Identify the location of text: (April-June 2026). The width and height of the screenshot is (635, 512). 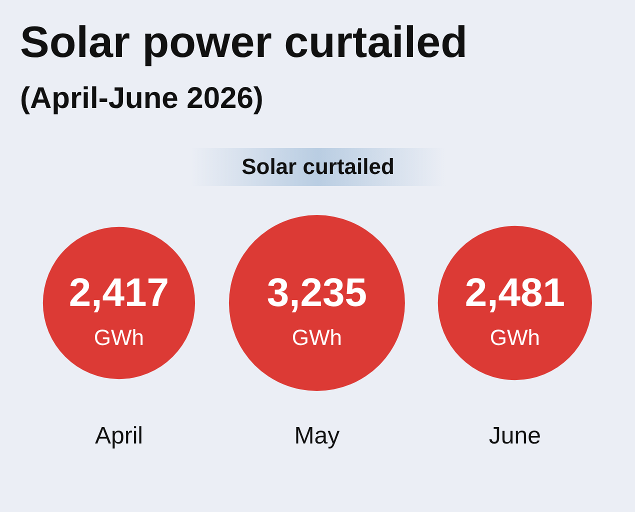
(142, 99).